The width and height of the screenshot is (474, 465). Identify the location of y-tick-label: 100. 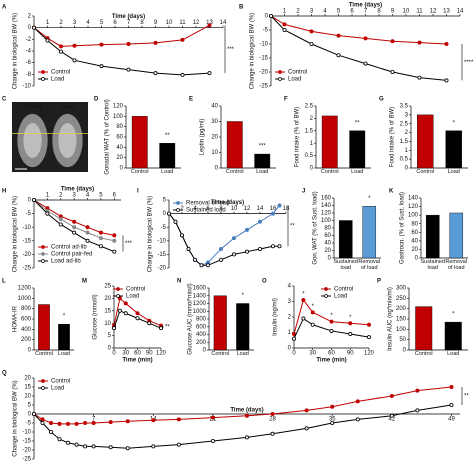
(401, 330).